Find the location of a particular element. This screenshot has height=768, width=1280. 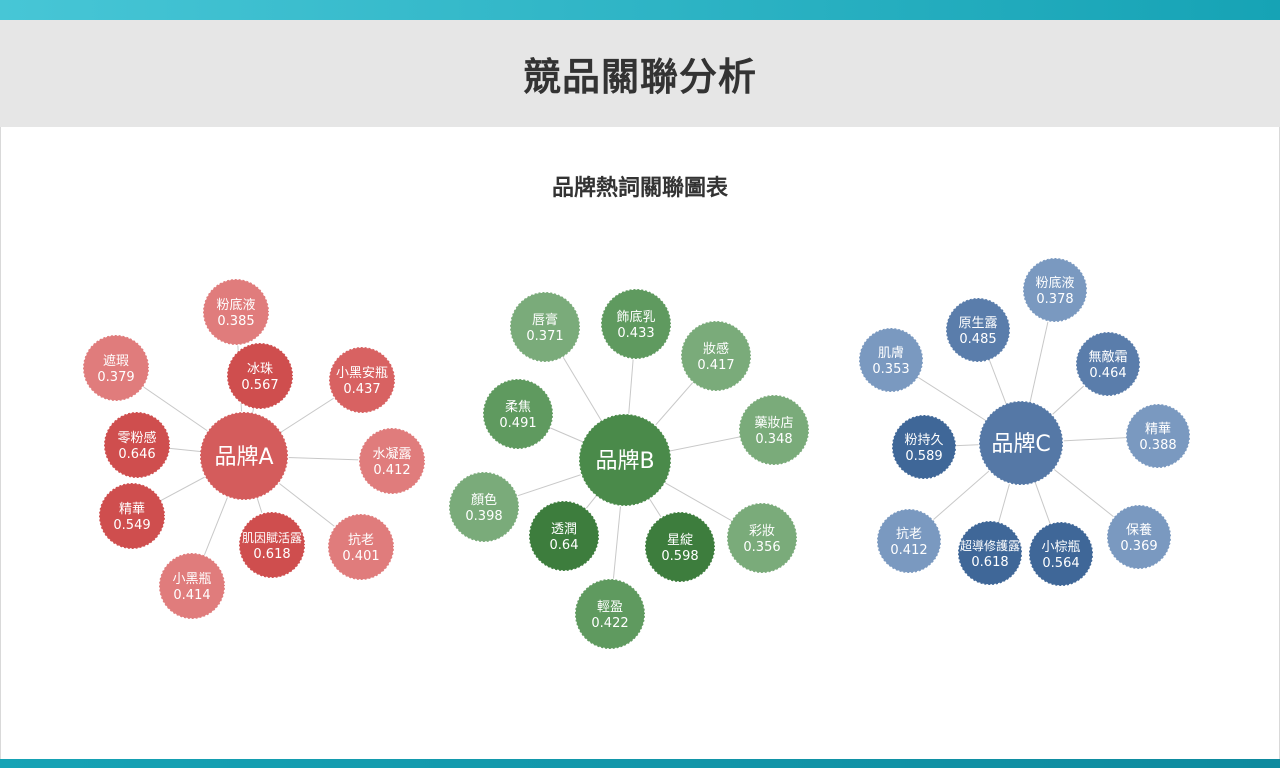

brand-hub-c: 品牌C is located at coordinates (1021, 443).